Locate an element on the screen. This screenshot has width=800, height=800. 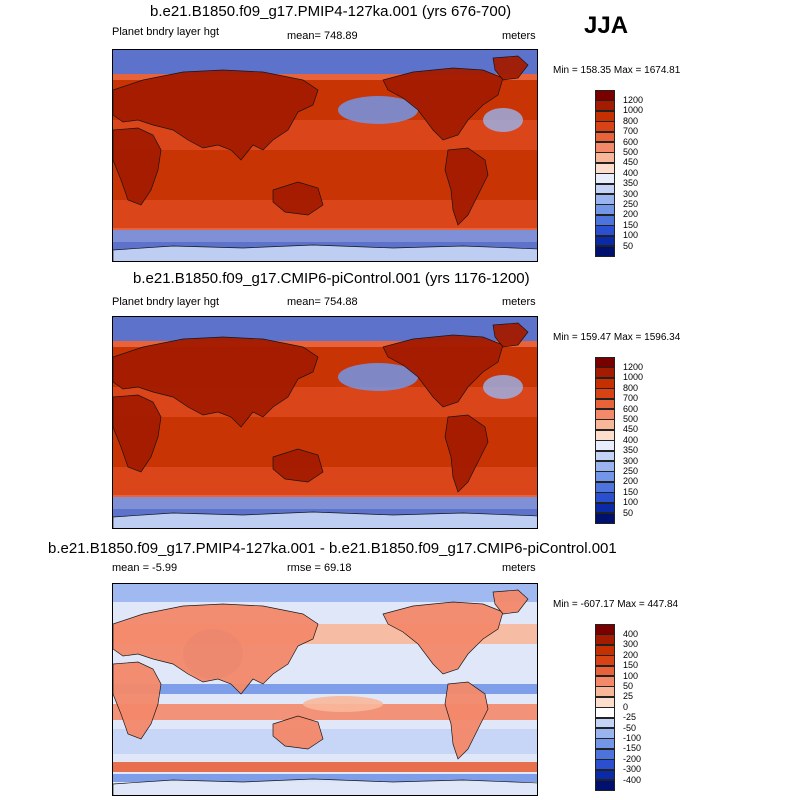
colorbar-tick-label: -200 is located at coordinates (632, 758).